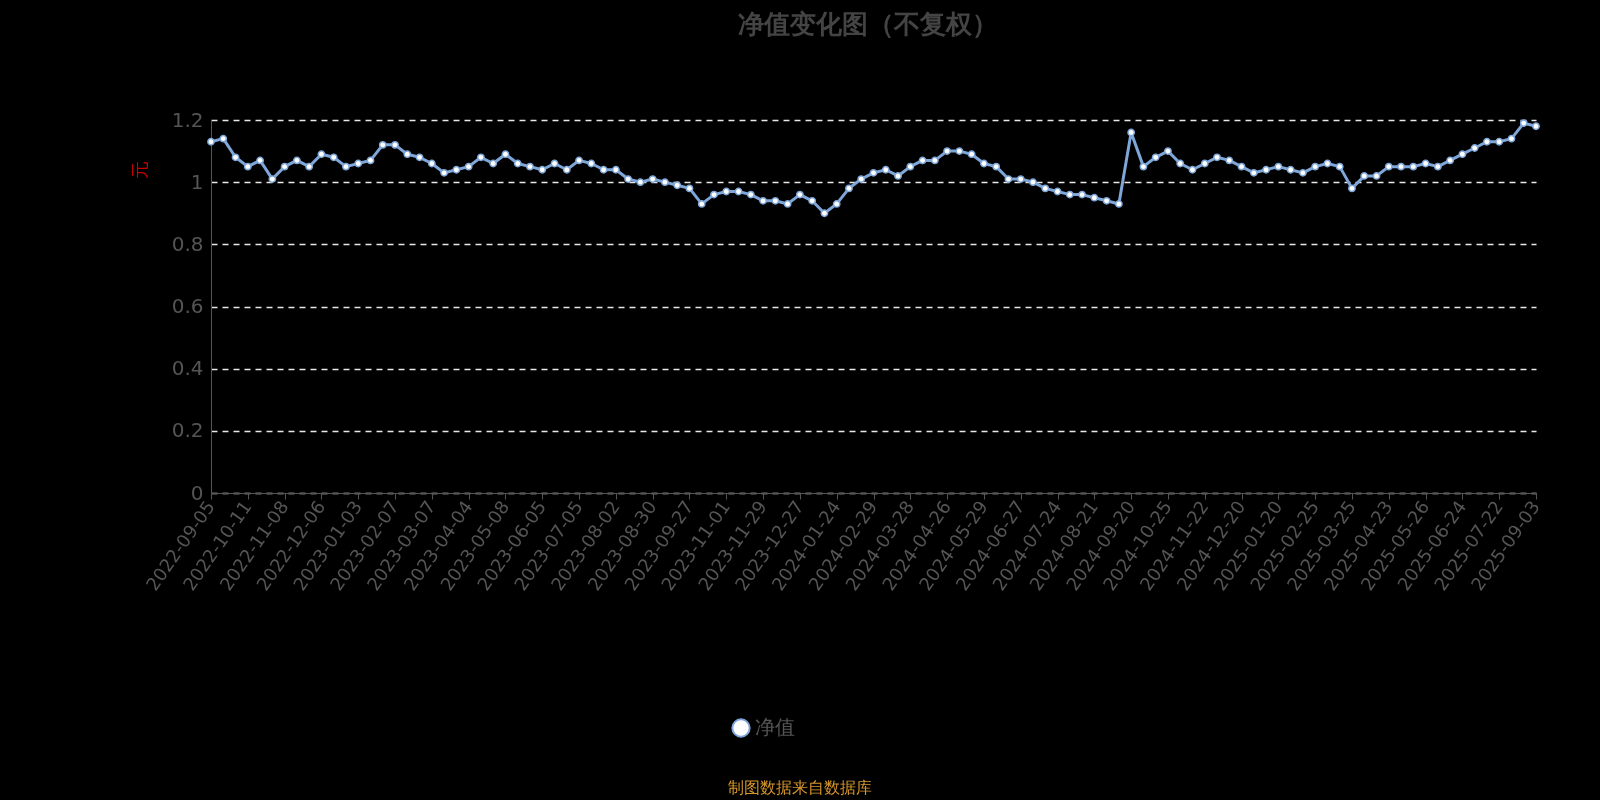 The width and height of the screenshot is (1600, 800). I want to click on legend-label: 净值, so click(775, 727).